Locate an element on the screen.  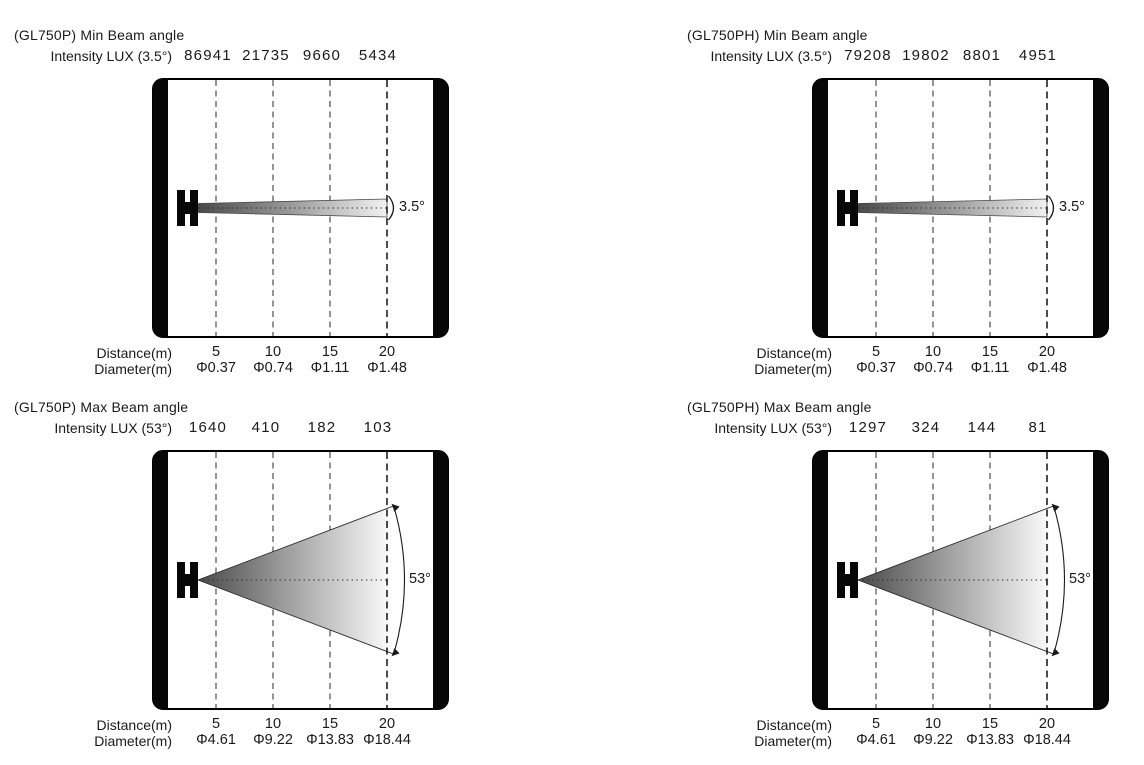
lux-value-20m: 5434 is located at coordinates (378, 55).